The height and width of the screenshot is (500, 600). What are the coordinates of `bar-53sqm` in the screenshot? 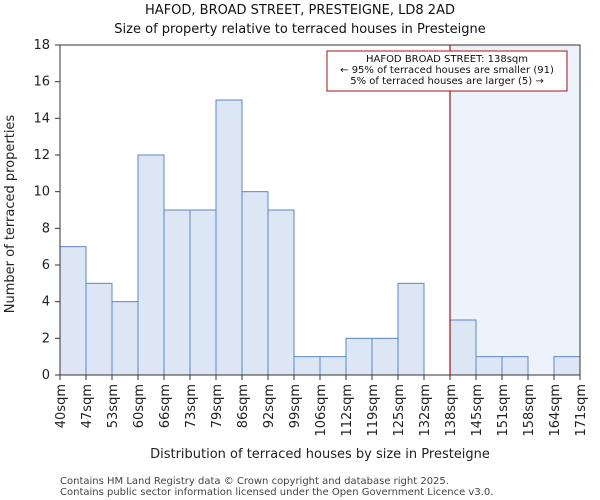 It's located at (125, 338).